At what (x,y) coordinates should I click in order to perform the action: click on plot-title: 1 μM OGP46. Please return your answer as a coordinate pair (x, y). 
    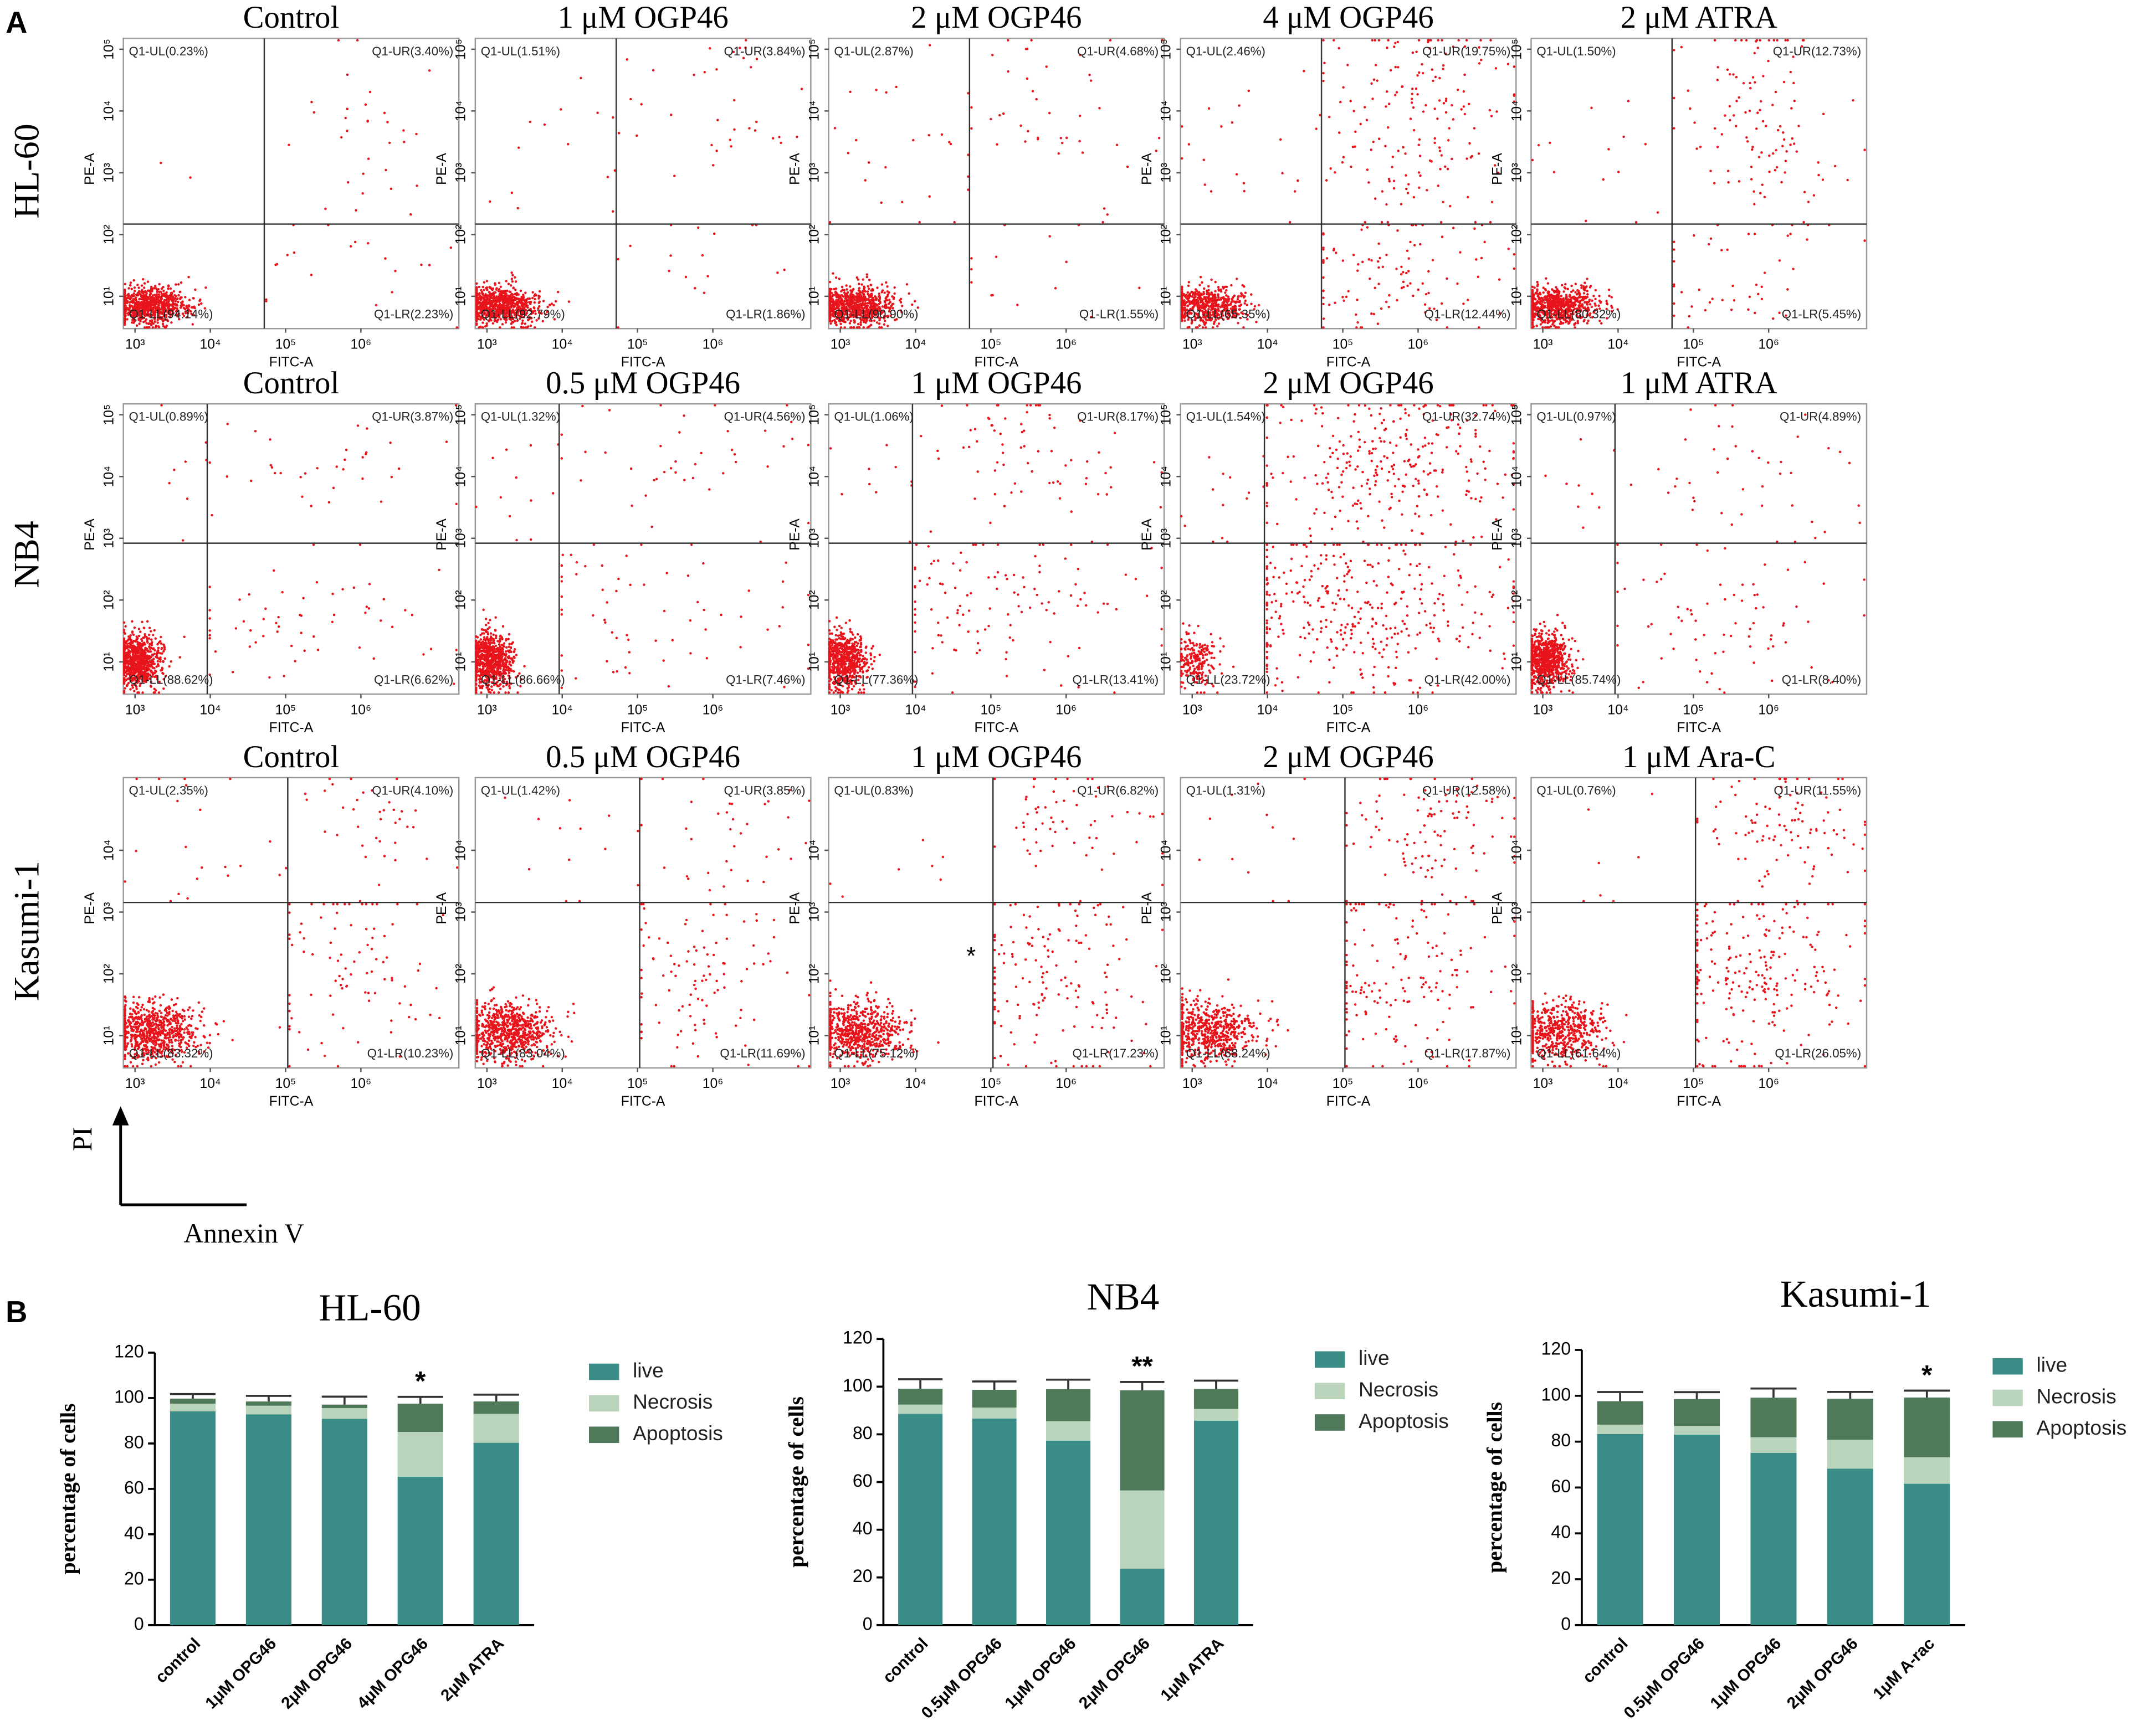
    Looking at the image, I should click on (642, 17).